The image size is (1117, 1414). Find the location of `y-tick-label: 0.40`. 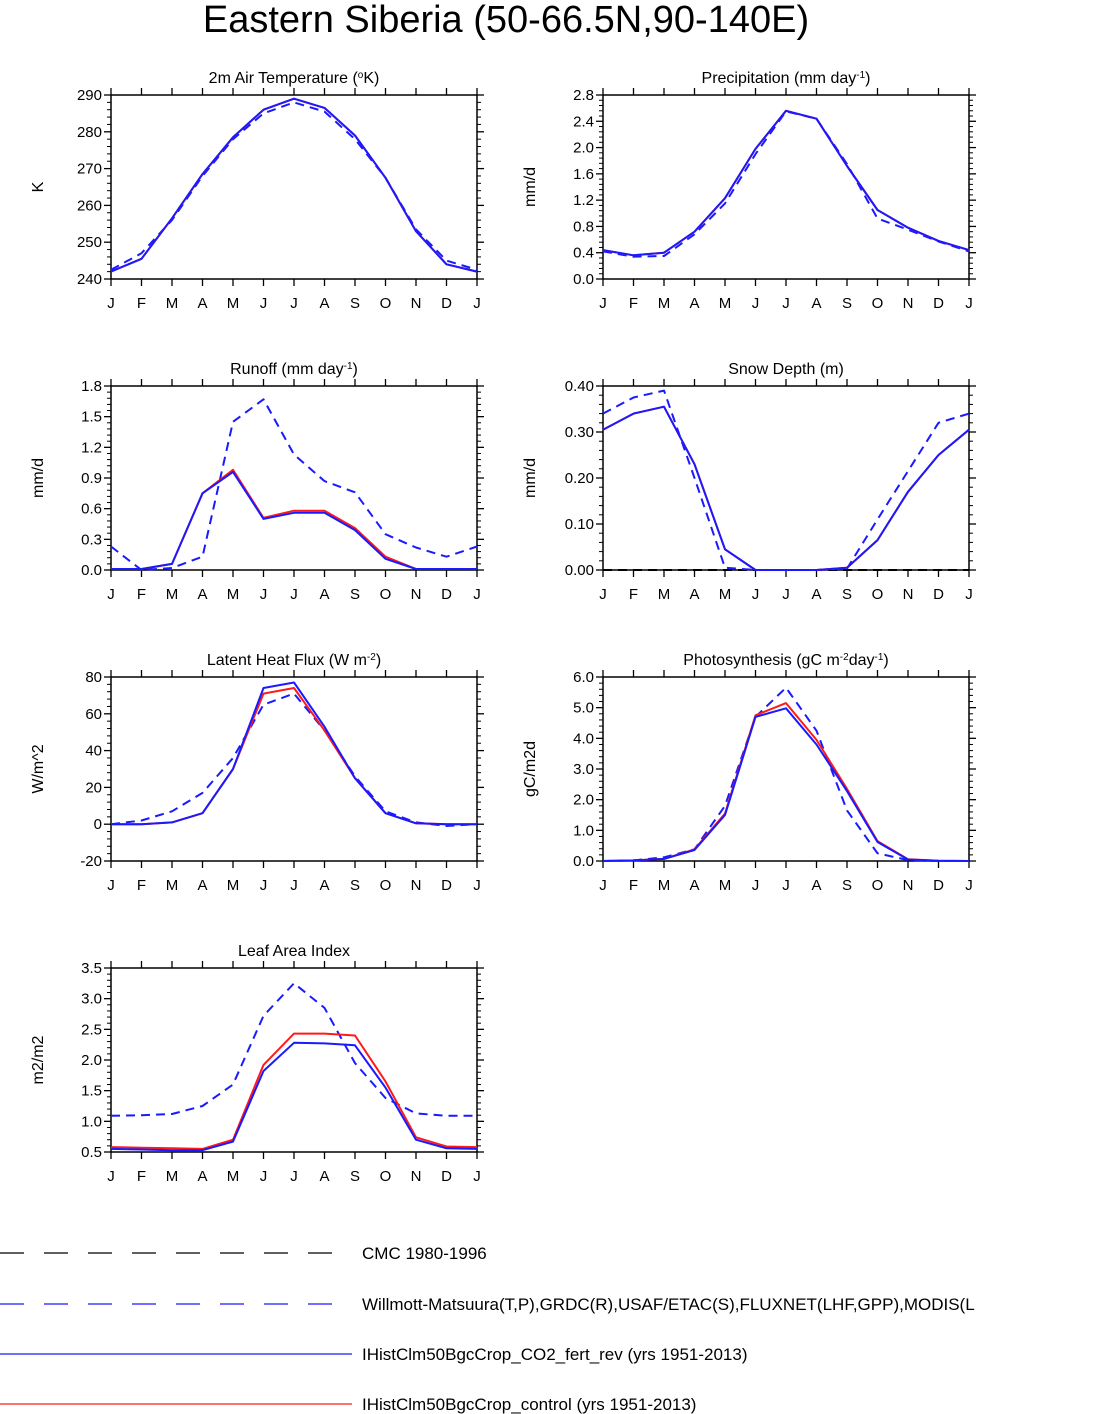

y-tick-label: 0.40 is located at coordinates (579, 386).